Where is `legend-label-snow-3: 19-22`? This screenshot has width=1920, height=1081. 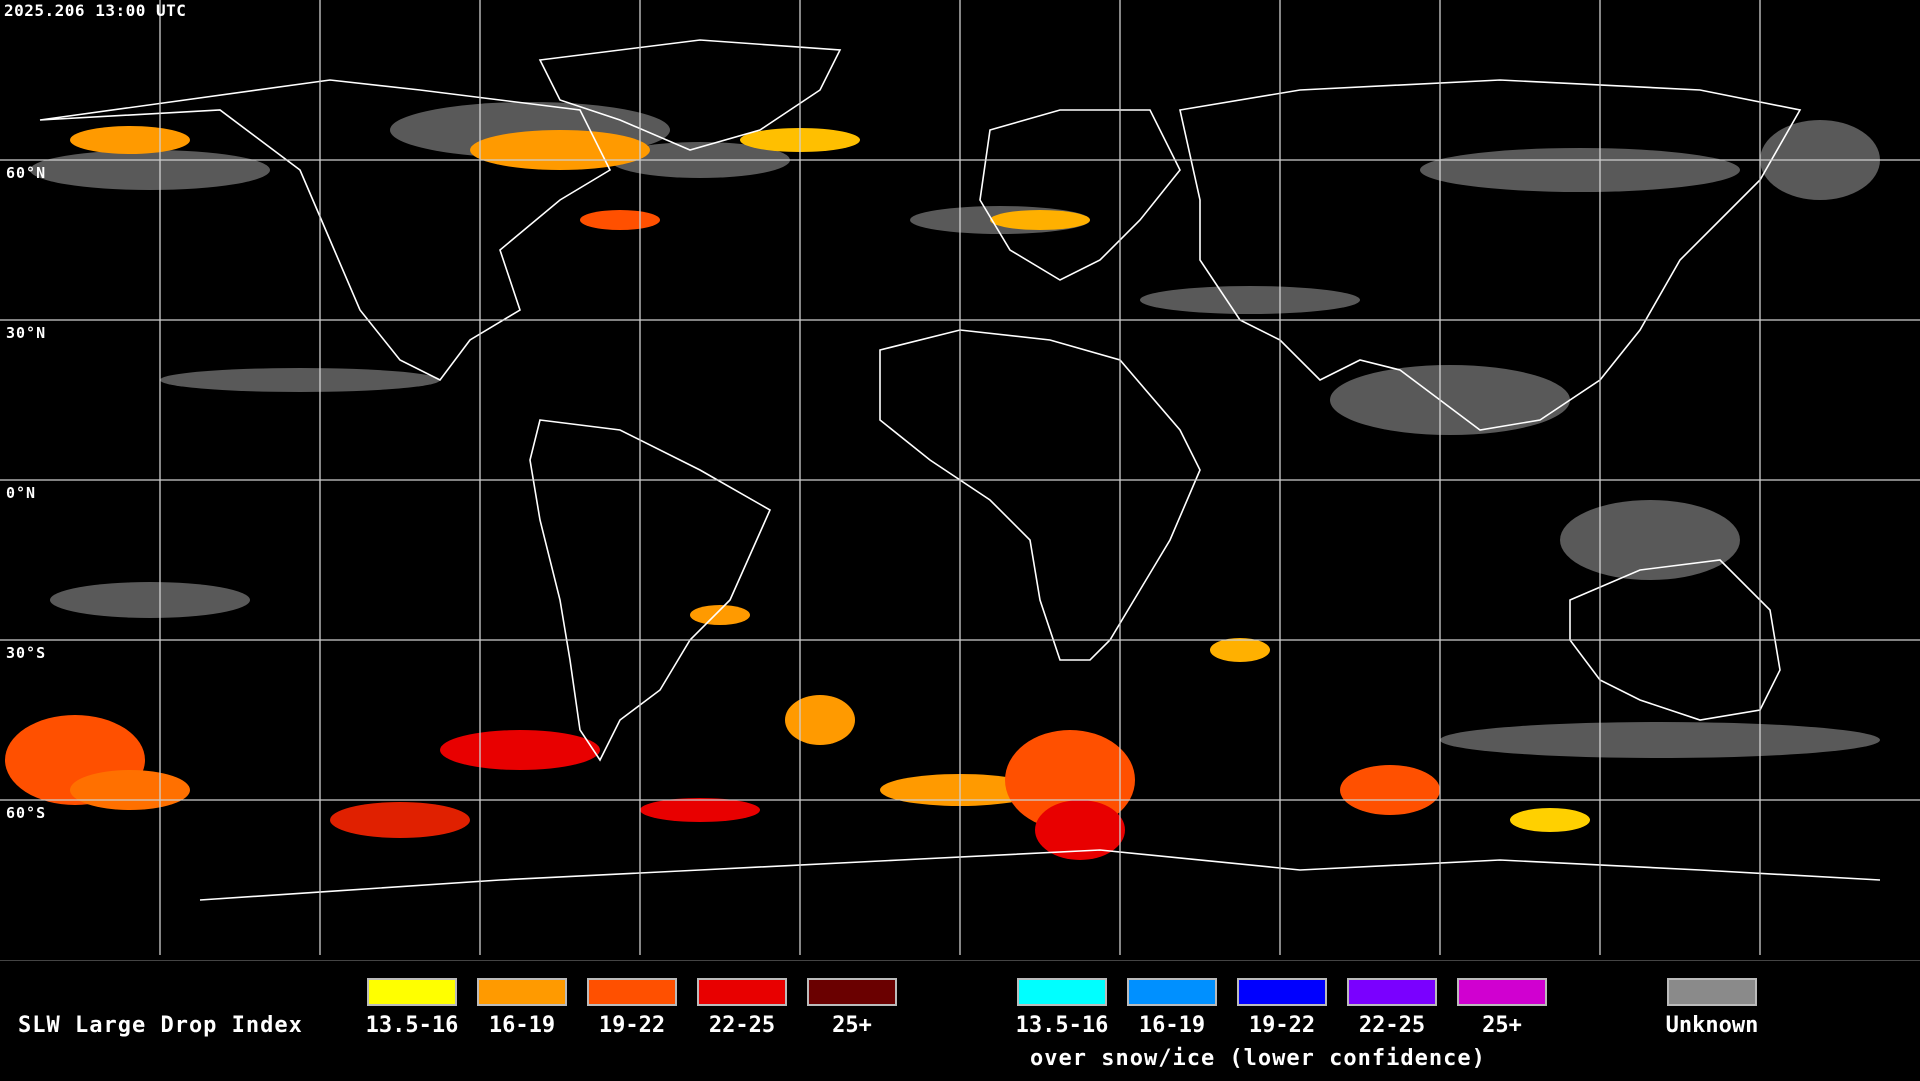
legend-label-snow-3: 19-22 is located at coordinates (1282, 1025).